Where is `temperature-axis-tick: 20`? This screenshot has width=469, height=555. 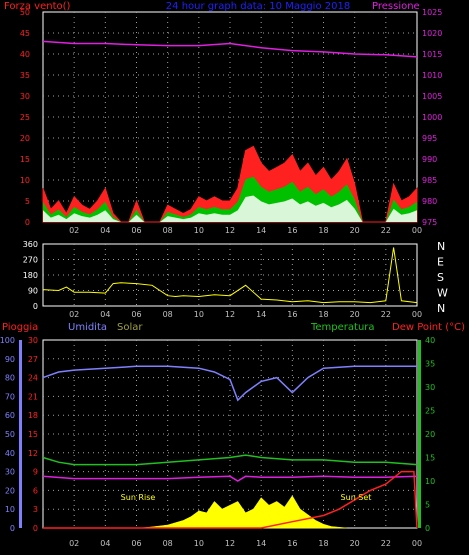 temperature-axis-tick: 20 is located at coordinates (430, 434).